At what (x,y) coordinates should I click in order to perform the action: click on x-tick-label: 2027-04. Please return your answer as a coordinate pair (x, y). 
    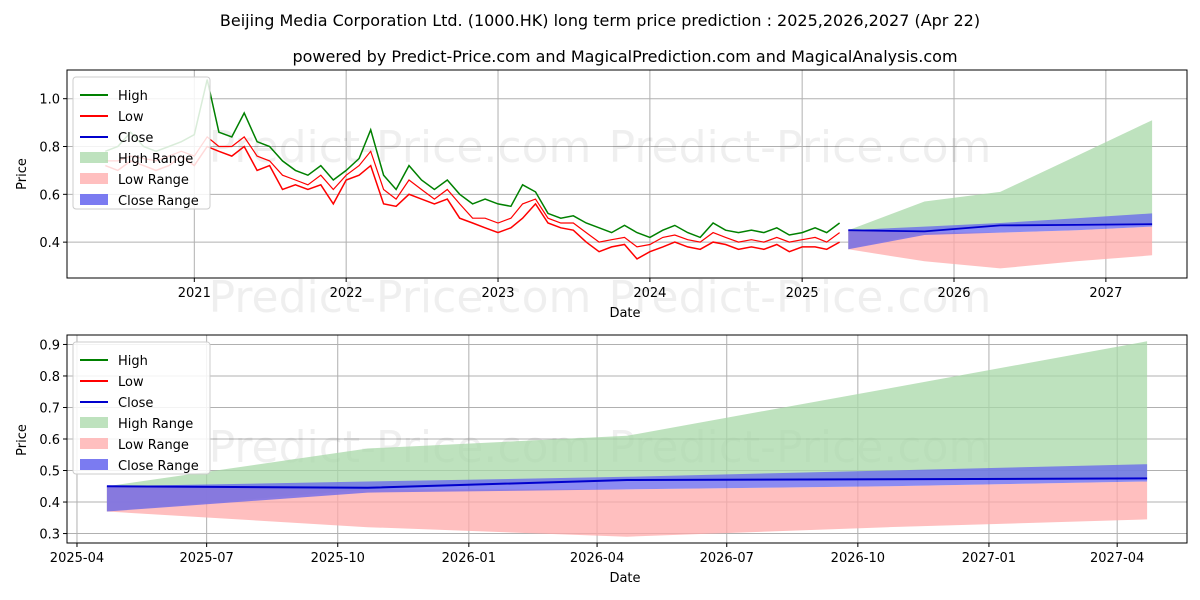
    Looking at the image, I should click on (1117, 558).